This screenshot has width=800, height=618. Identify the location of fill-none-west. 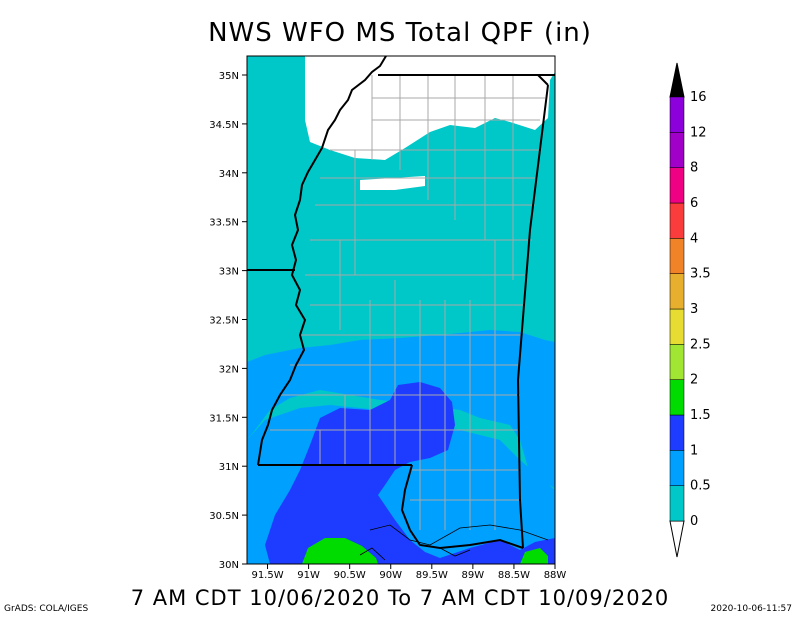
(276, 61).